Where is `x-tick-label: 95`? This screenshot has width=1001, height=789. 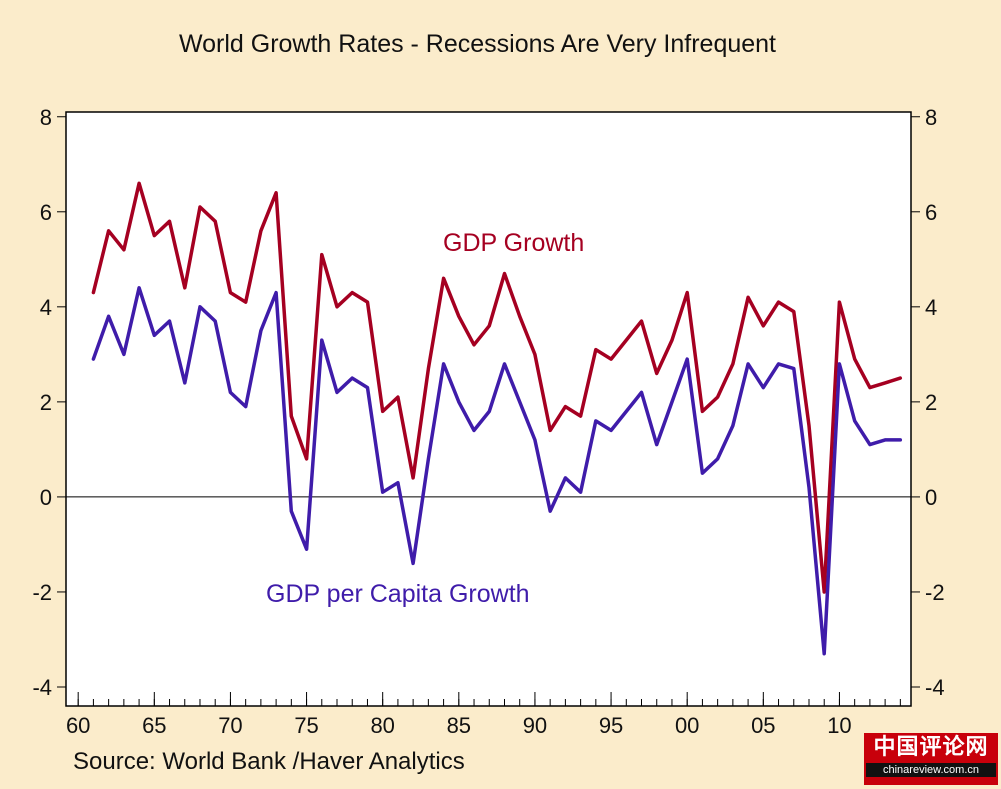 x-tick-label: 95 is located at coordinates (611, 725).